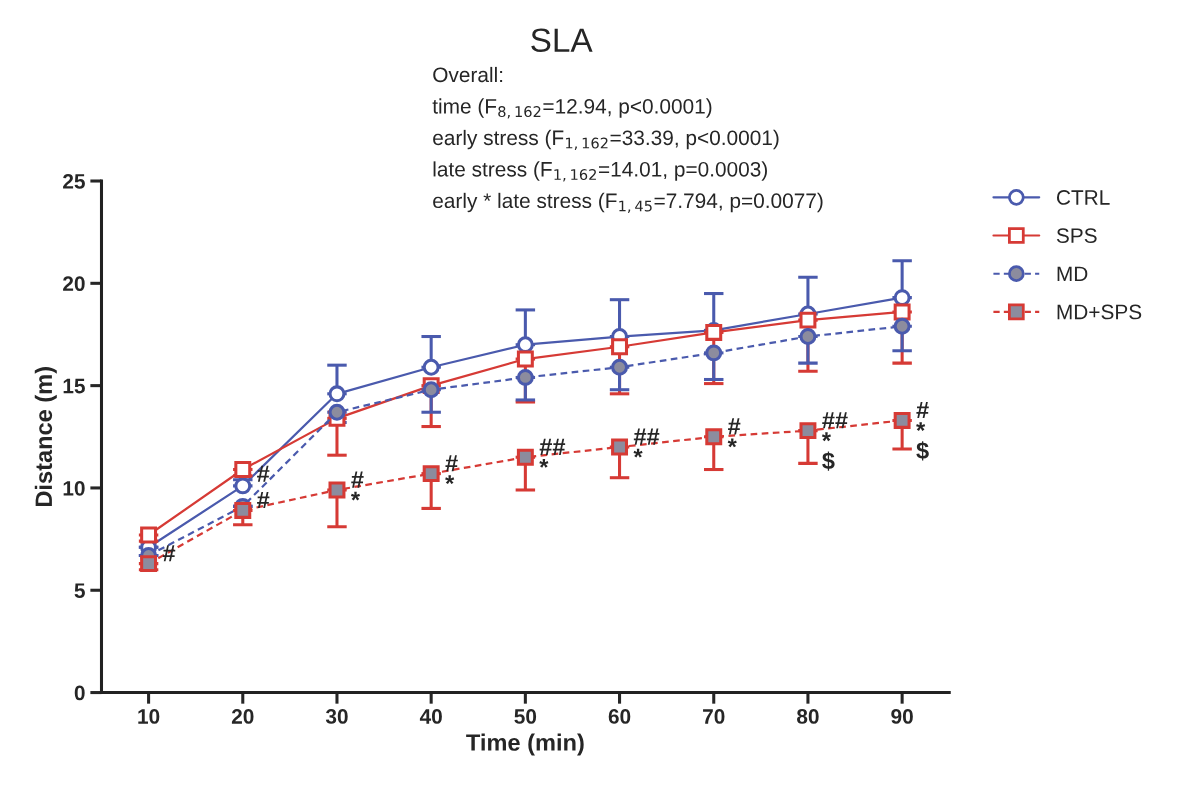 The image size is (1194, 787). What do you see at coordinates (74, 488) in the screenshot?
I see `y-tick-label: 10` at bounding box center [74, 488].